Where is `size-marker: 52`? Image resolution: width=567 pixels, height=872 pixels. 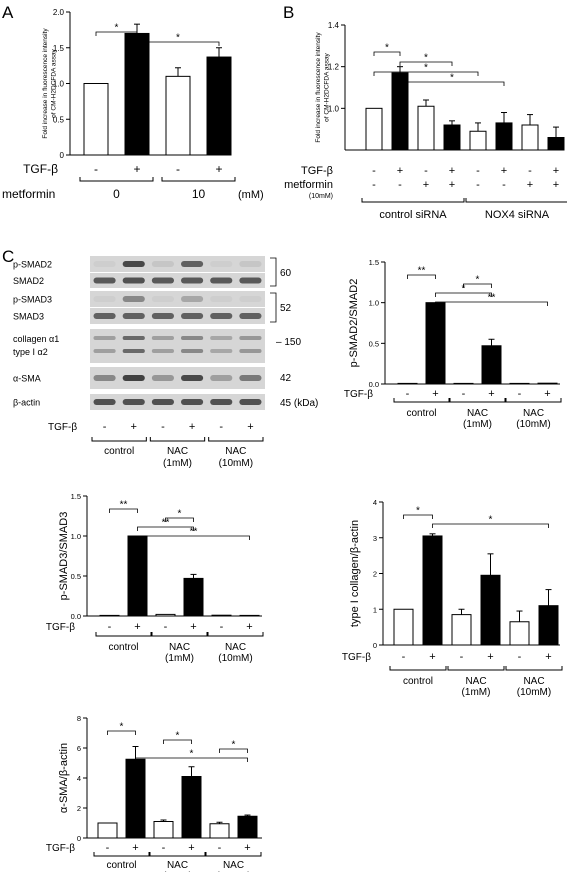 size-marker: 52 is located at coordinates (286, 308).